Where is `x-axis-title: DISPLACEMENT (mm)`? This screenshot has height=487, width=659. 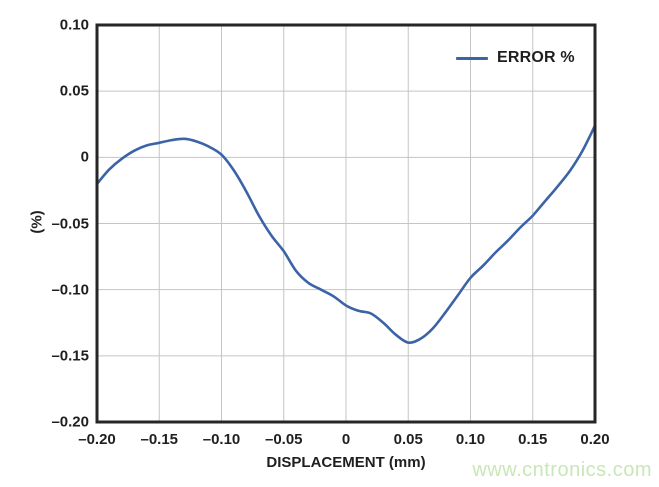 x-axis-title: DISPLACEMENT (mm) is located at coordinates (346, 462).